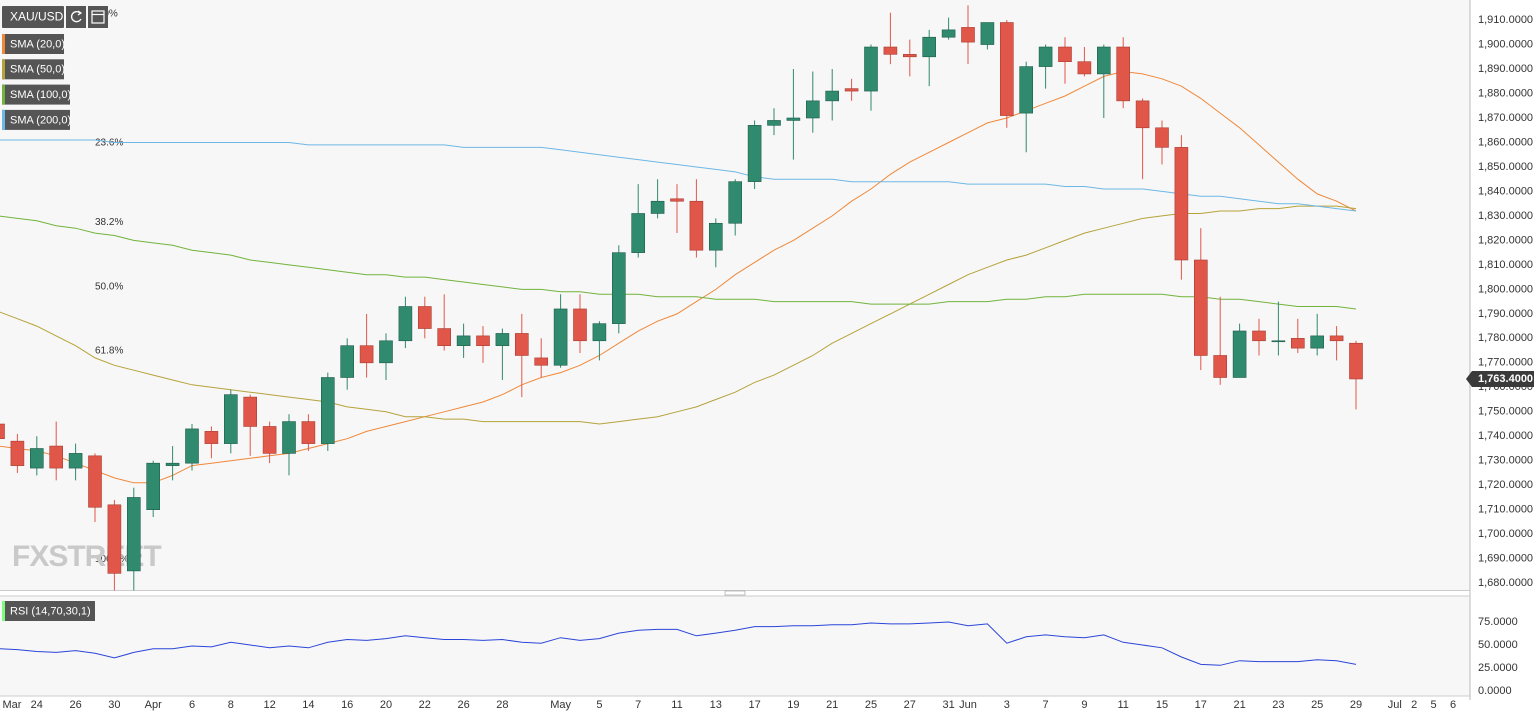 The width and height of the screenshot is (1536, 716). I want to click on rsi-panel, so click(735, 646).